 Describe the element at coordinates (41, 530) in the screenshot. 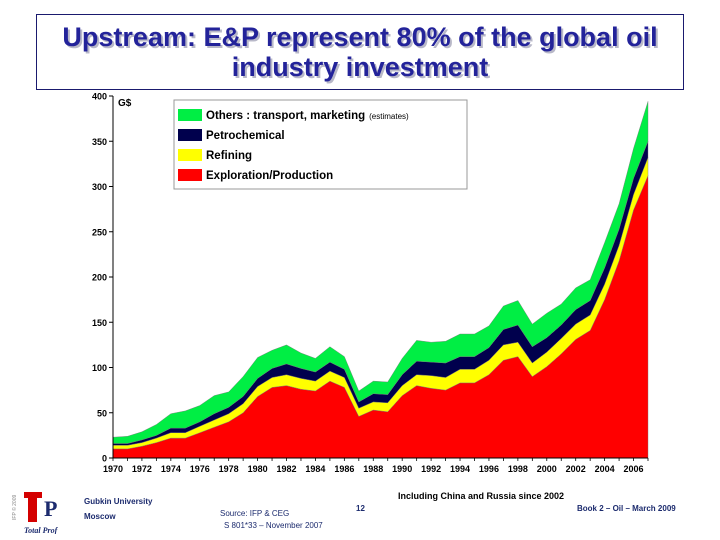

I see `logo-caption: Total Prof` at that location.